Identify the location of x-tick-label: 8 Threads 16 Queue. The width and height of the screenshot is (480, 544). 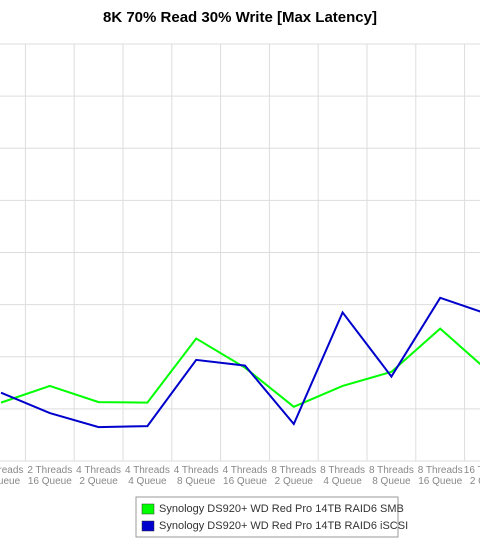
(440, 476).